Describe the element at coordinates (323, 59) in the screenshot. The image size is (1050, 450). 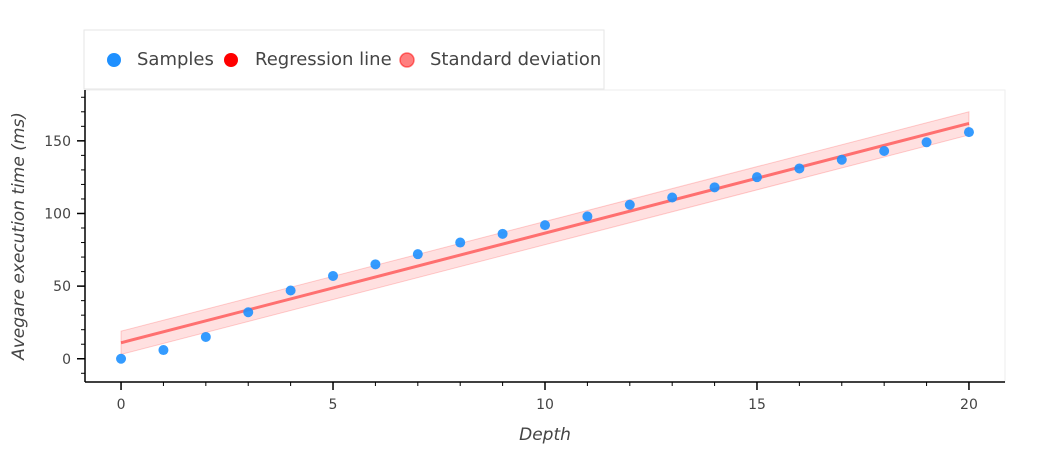
I see `legend-label-regression-line: Regression line` at that location.